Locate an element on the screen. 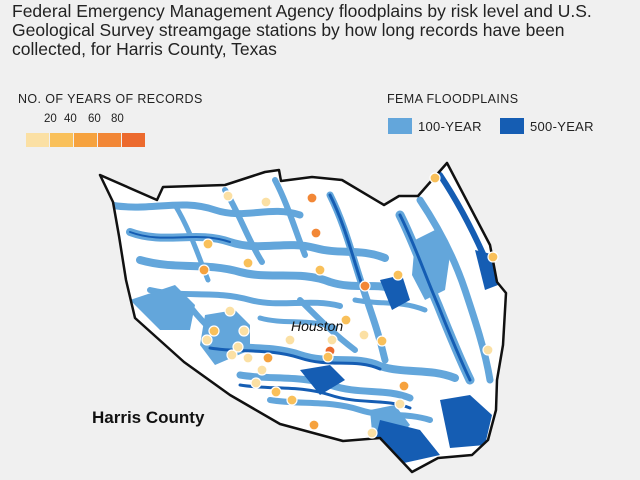  years-tick: 60 is located at coordinates (94, 119).